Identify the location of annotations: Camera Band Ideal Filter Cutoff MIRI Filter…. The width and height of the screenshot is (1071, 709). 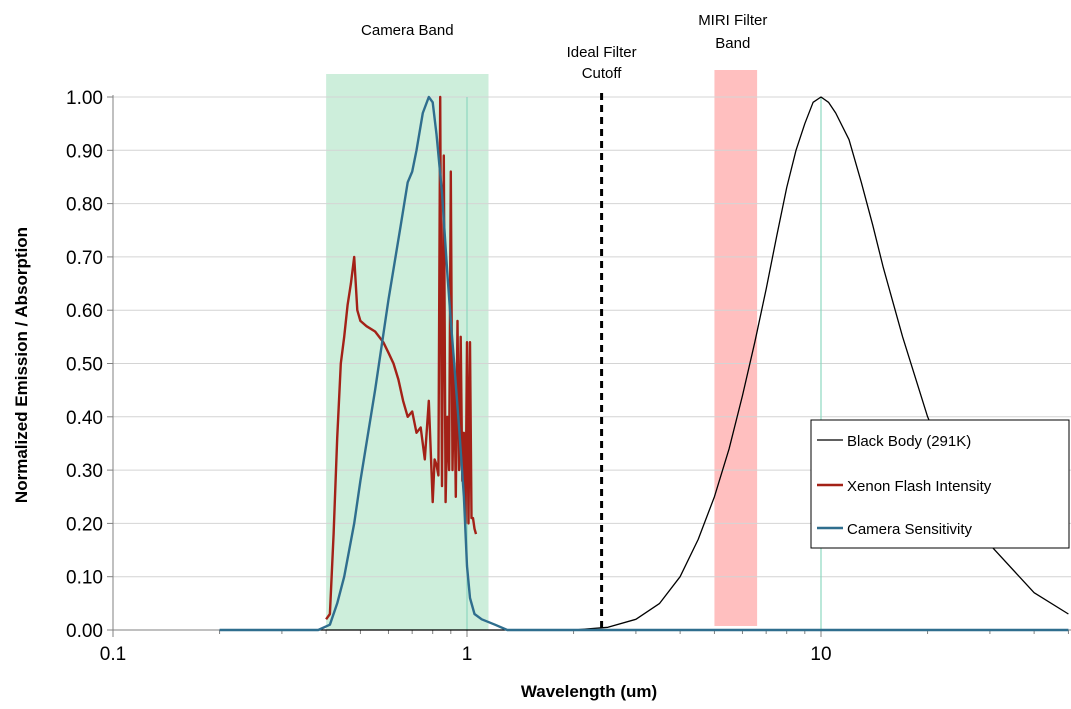
(564, 47).